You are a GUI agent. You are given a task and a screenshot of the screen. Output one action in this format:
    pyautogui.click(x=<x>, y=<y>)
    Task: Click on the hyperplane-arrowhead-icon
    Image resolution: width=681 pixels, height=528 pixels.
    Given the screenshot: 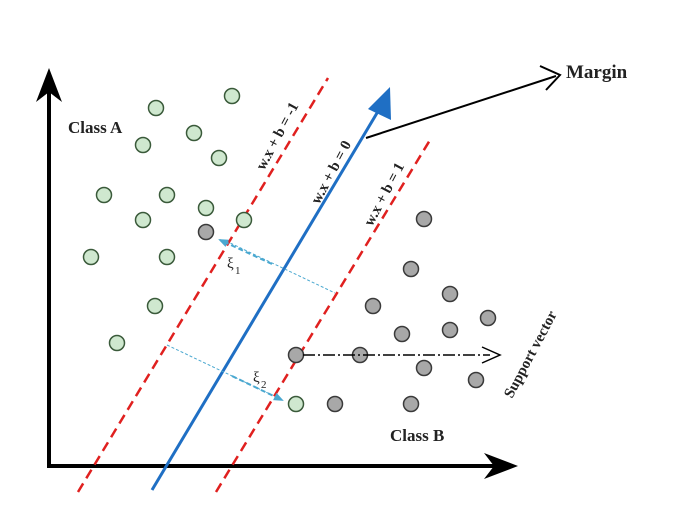 What is the action you would take?
    pyautogui.click(x=379, y=103)
    